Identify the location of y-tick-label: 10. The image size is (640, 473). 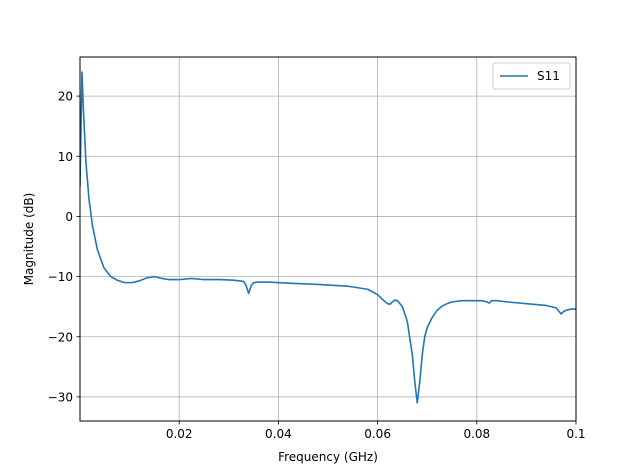
(65, 157).